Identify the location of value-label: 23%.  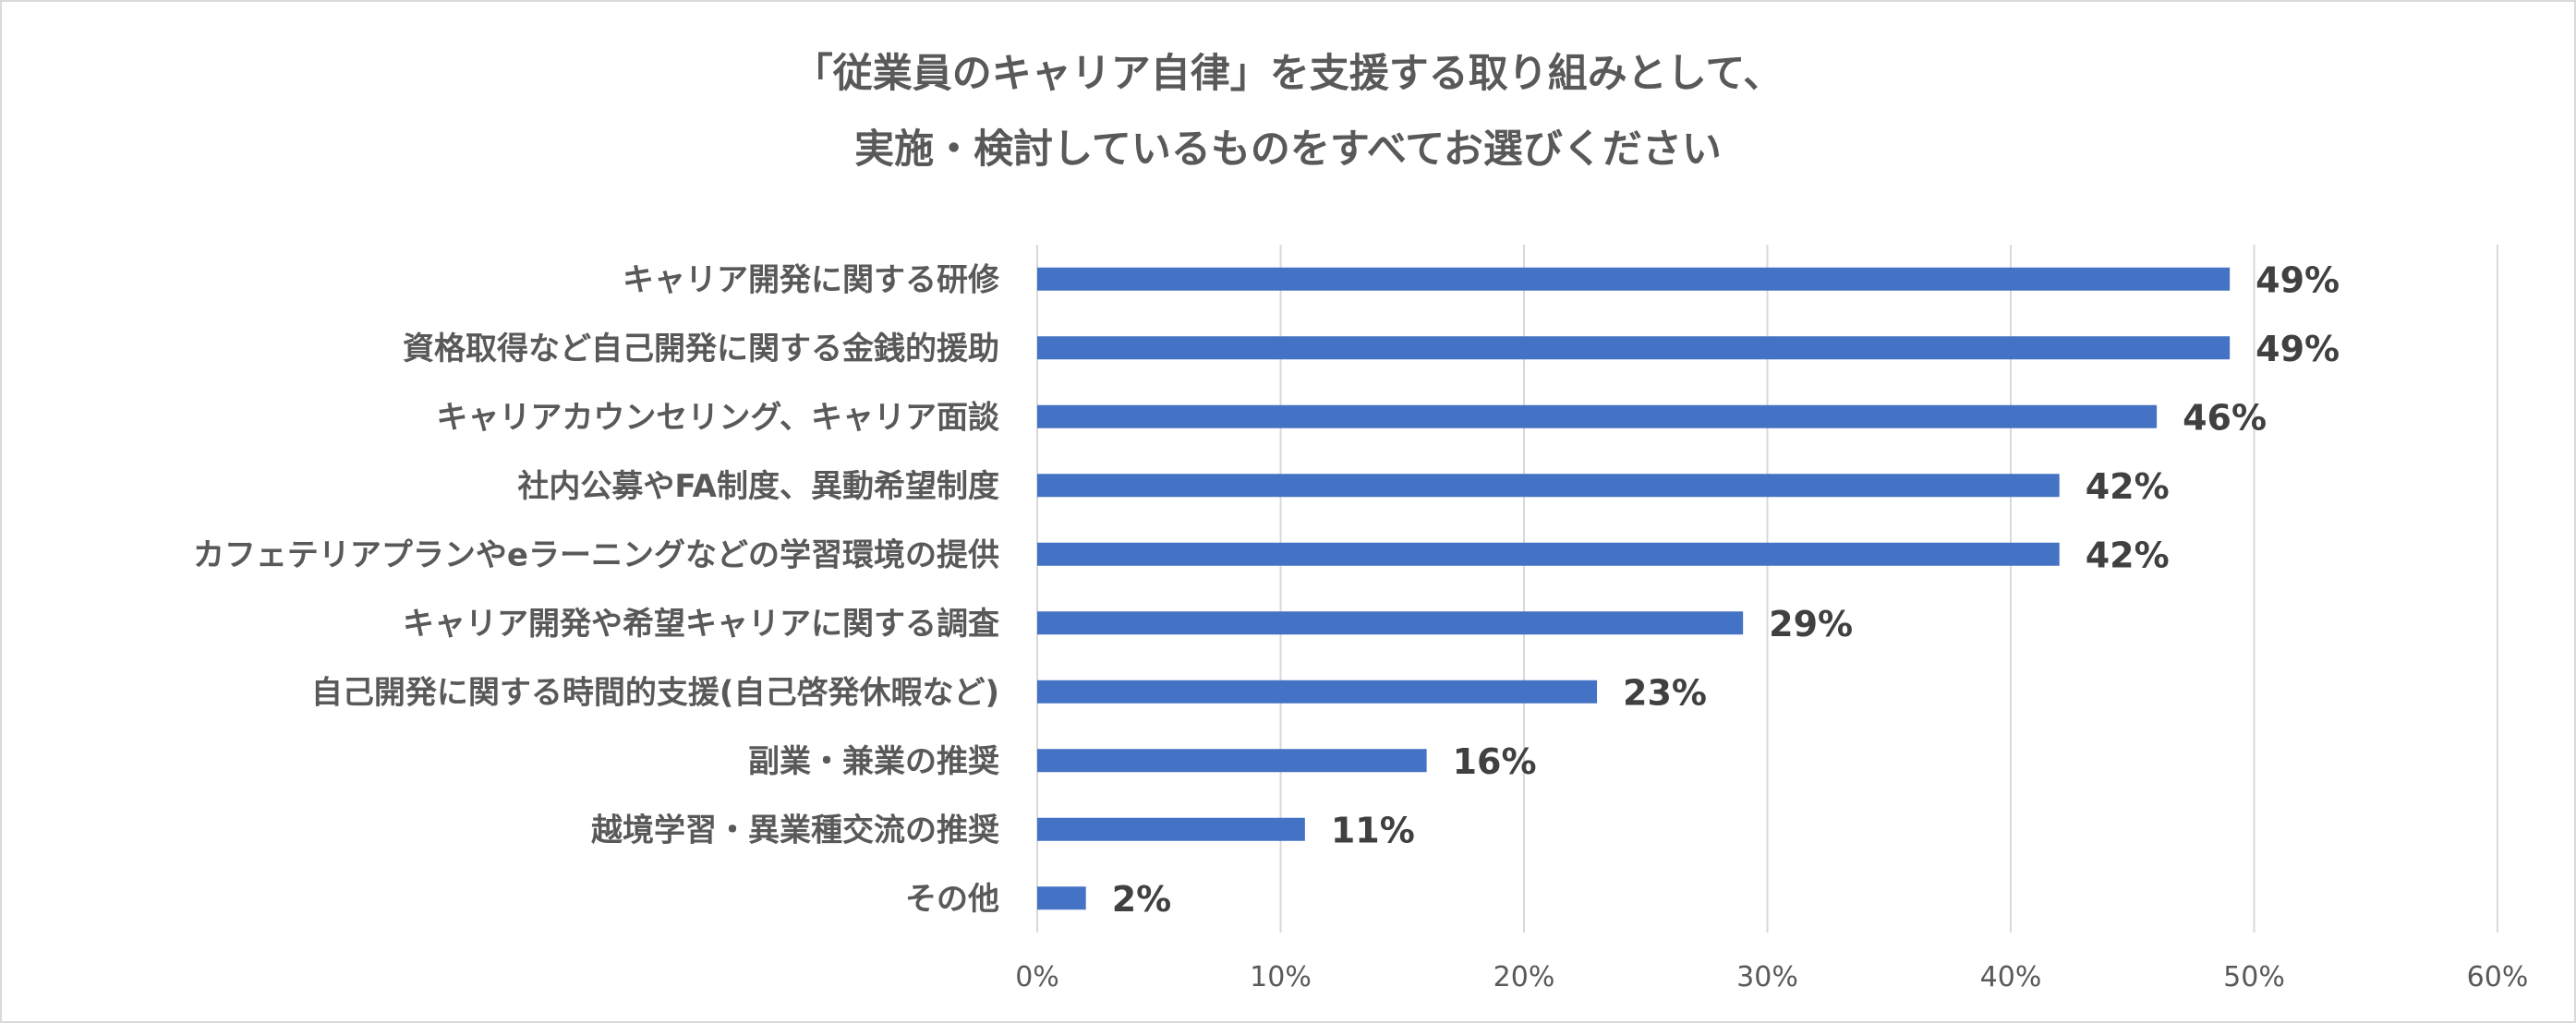
(1665, 692).